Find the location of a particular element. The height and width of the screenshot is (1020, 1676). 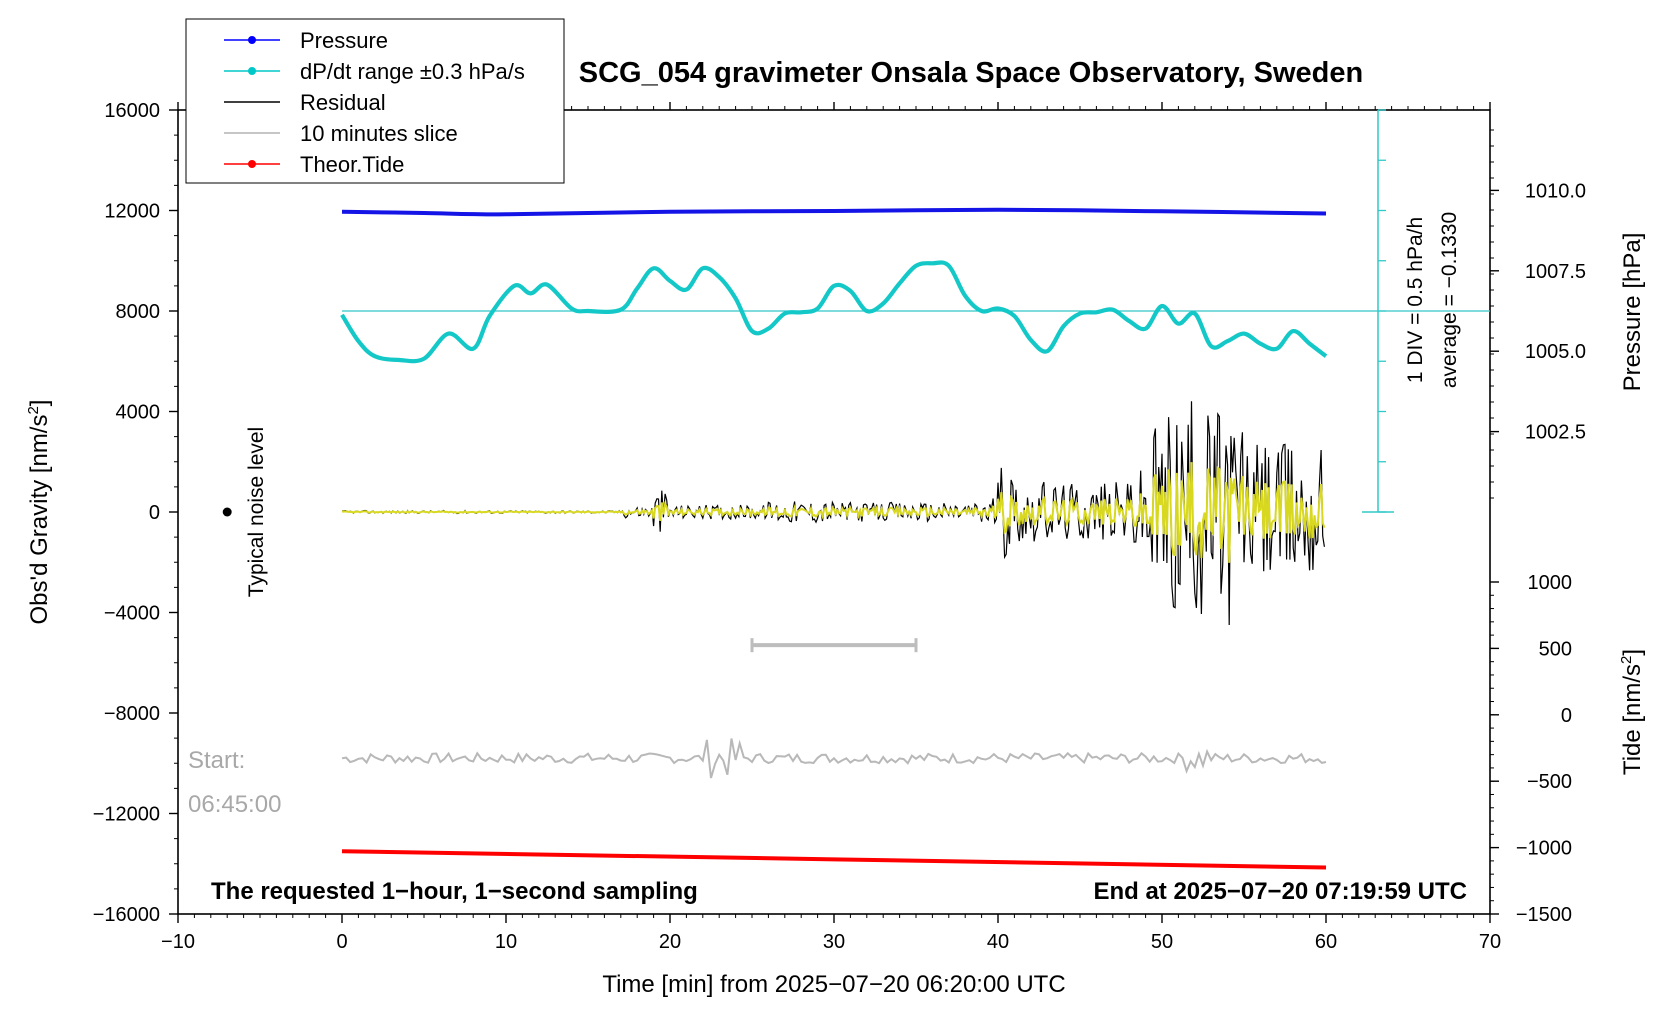

left-tick-label: 4000 is located at coordinates (138, 413).